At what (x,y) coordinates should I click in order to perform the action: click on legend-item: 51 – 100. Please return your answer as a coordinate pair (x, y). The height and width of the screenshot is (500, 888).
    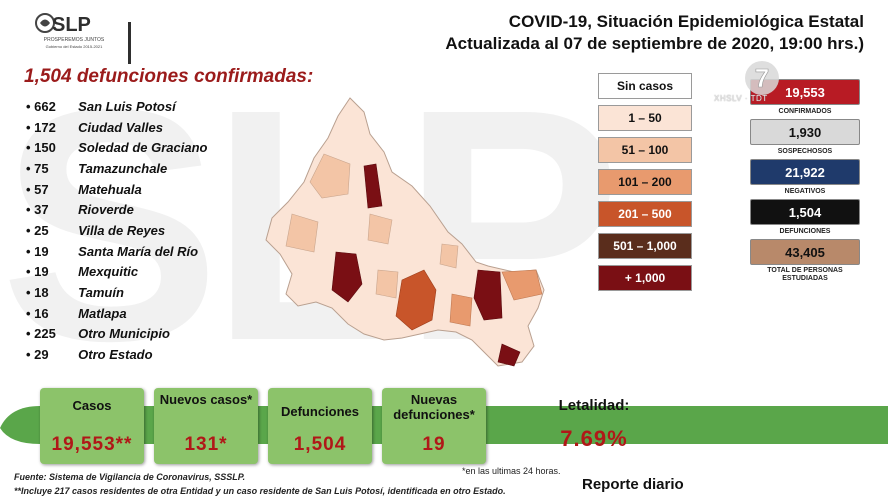
    Looking at the image, I should click on (645, 150).